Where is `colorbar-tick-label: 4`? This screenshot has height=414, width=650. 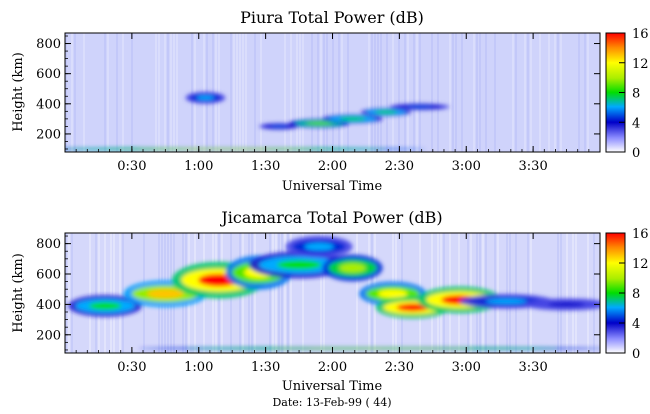
colorbar-tick-label: 4 is located at coordinates (636, 123).